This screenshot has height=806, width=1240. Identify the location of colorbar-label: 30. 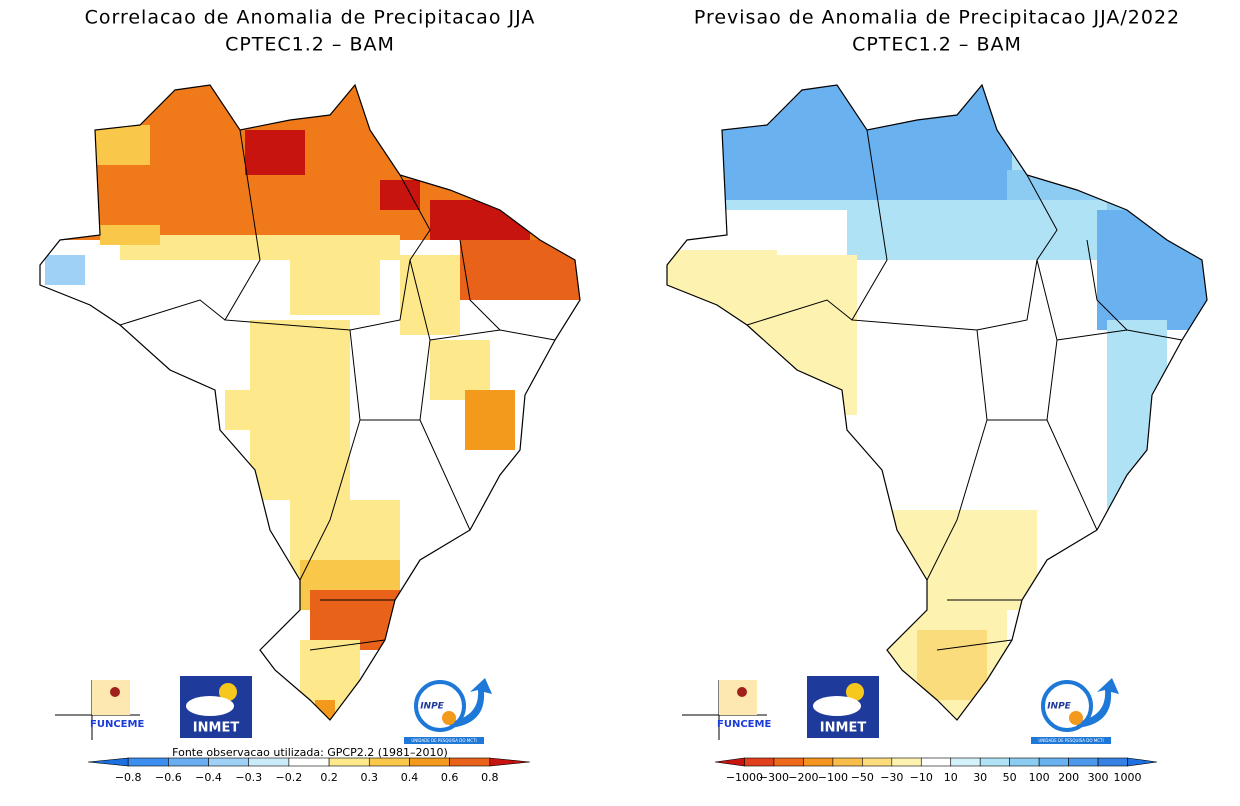
(980, 777).